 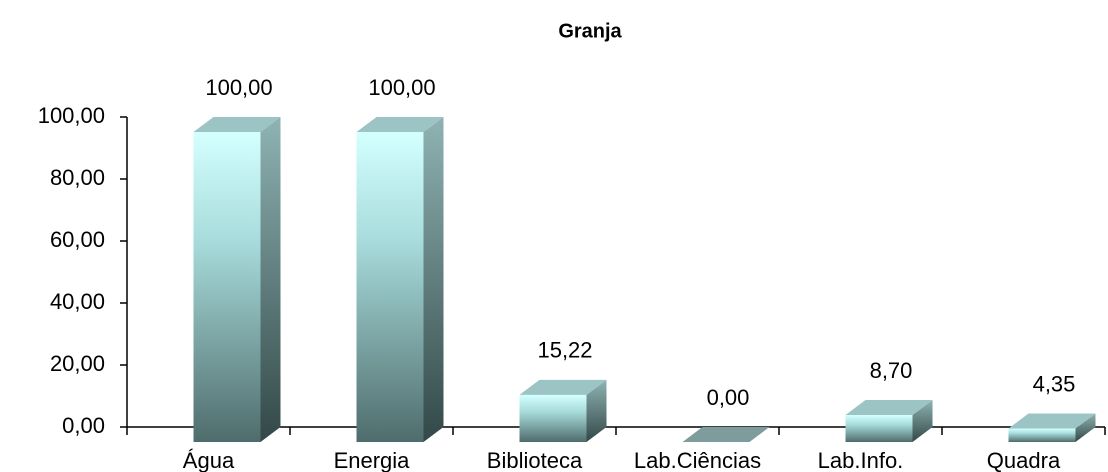 I want to click on x-tick-label: Lab.Ciências, so click(x=697, y=460).